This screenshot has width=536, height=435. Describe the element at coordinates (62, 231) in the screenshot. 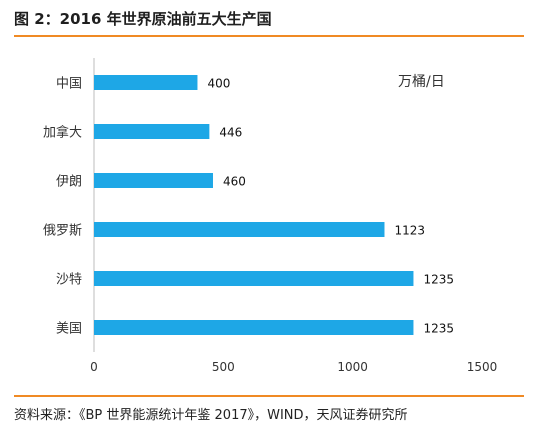

I see `category-label: 俄罗斯` at that location.